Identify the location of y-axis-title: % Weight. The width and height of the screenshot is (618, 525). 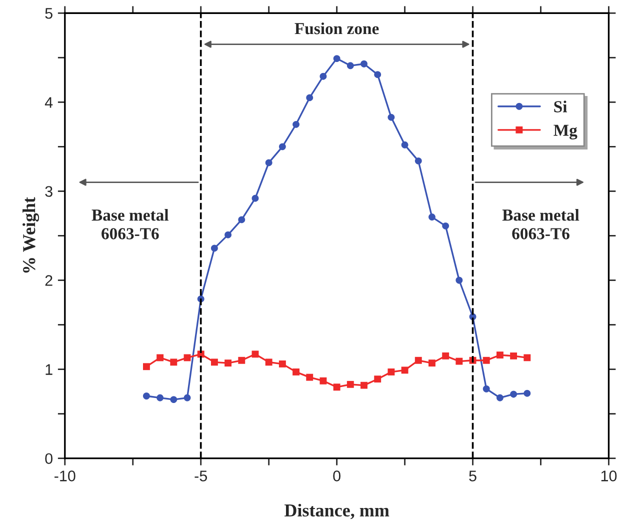
(31, 235).